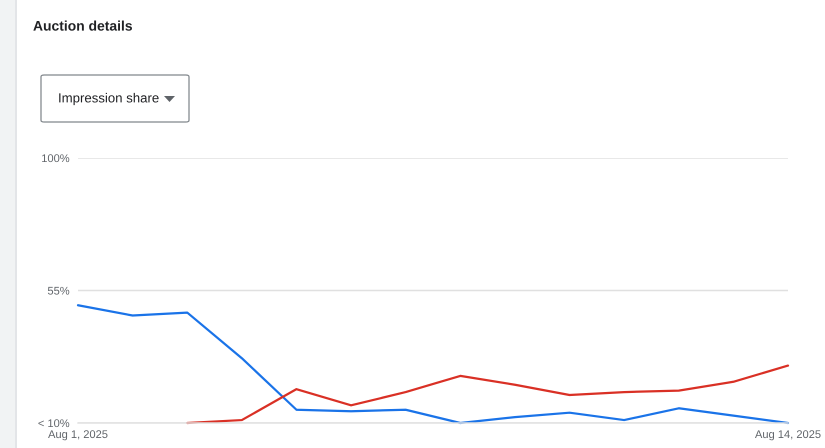  I want to click on x-tick-label: Aug 14, 2025, so click(787, 435).